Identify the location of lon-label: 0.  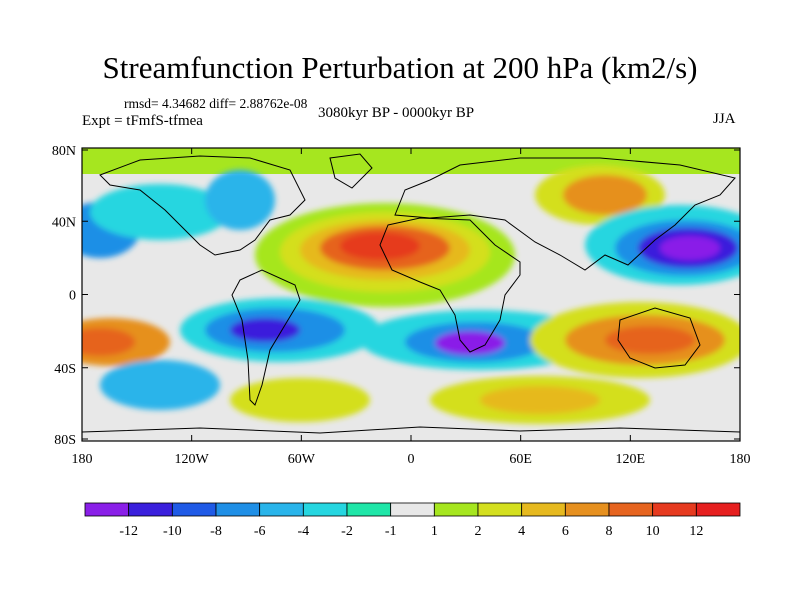
(411, 459).